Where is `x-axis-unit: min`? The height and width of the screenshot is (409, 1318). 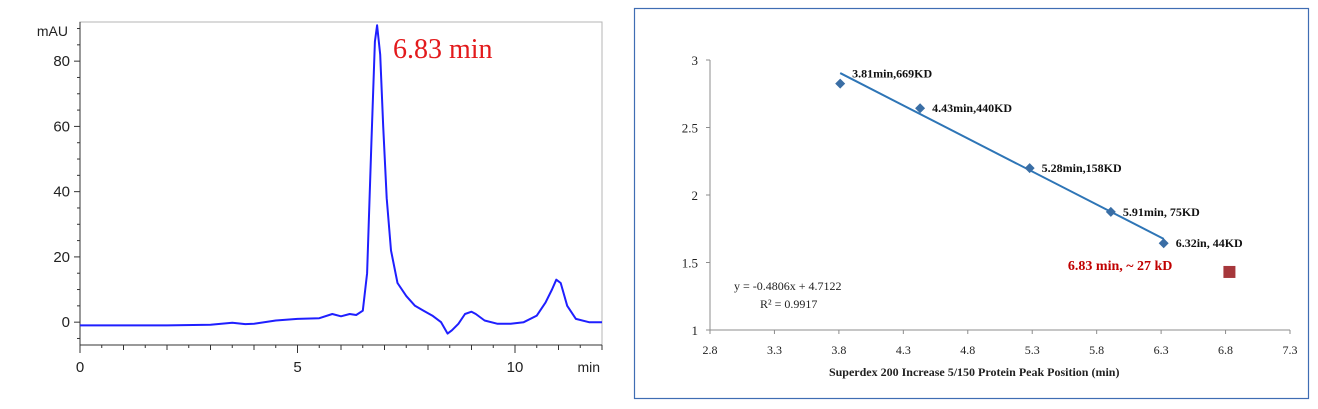
x-axis-unit: min is located at coordinates (588, 367).